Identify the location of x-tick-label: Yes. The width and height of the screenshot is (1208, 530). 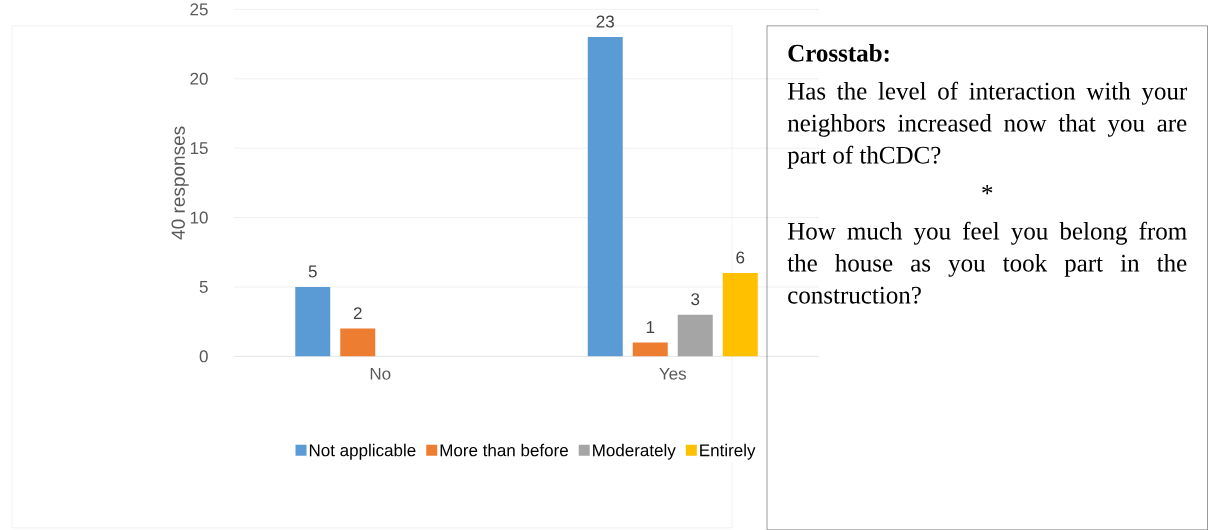
(673, 373).